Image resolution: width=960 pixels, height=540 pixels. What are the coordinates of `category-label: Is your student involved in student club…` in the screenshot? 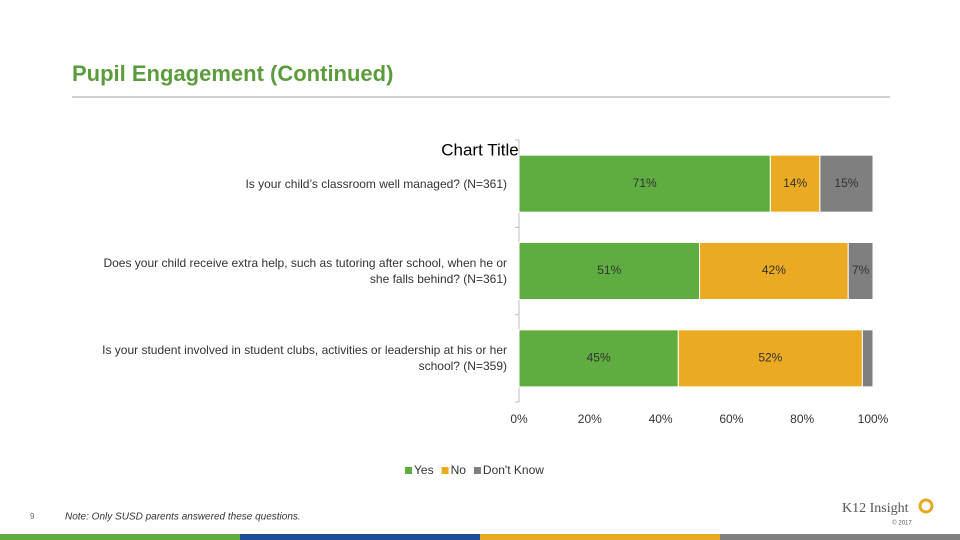 It's located at (304, 358).